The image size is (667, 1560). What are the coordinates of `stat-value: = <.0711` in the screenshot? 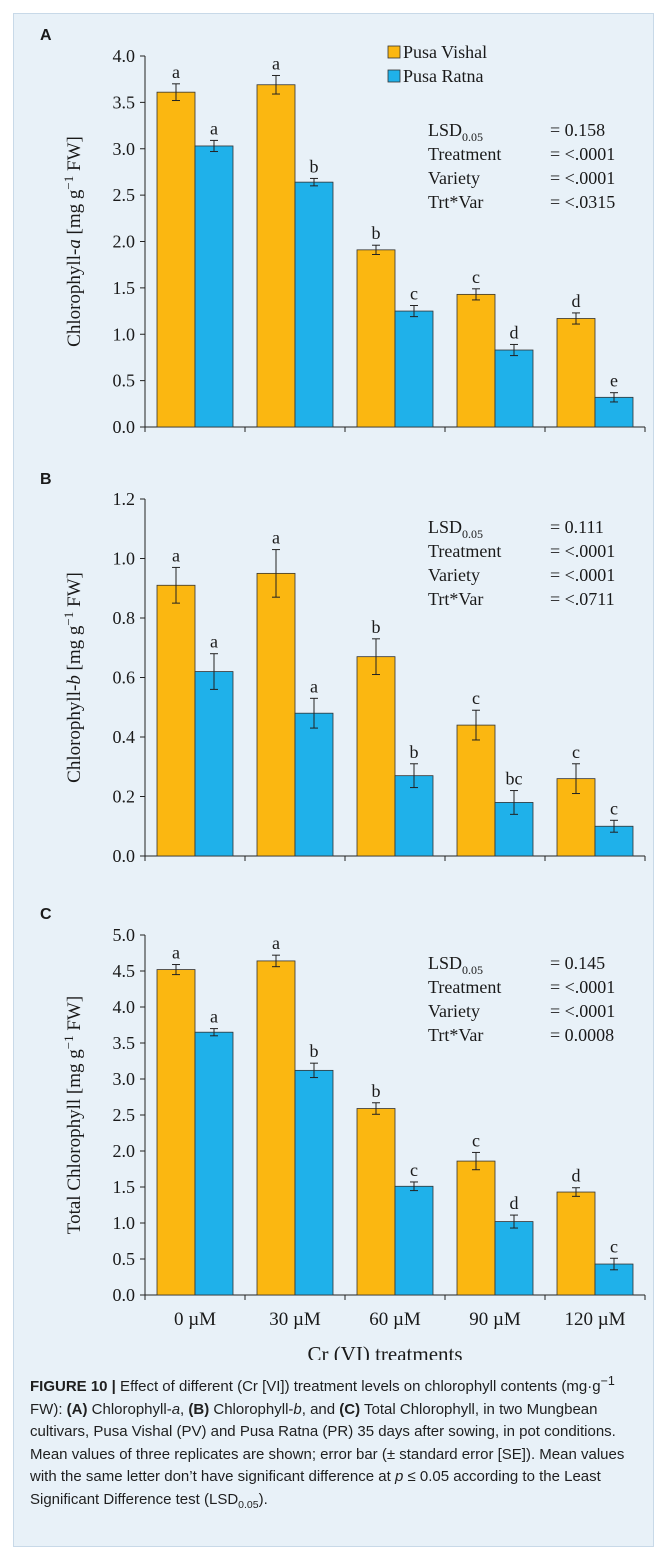 It's located at (582, 599).